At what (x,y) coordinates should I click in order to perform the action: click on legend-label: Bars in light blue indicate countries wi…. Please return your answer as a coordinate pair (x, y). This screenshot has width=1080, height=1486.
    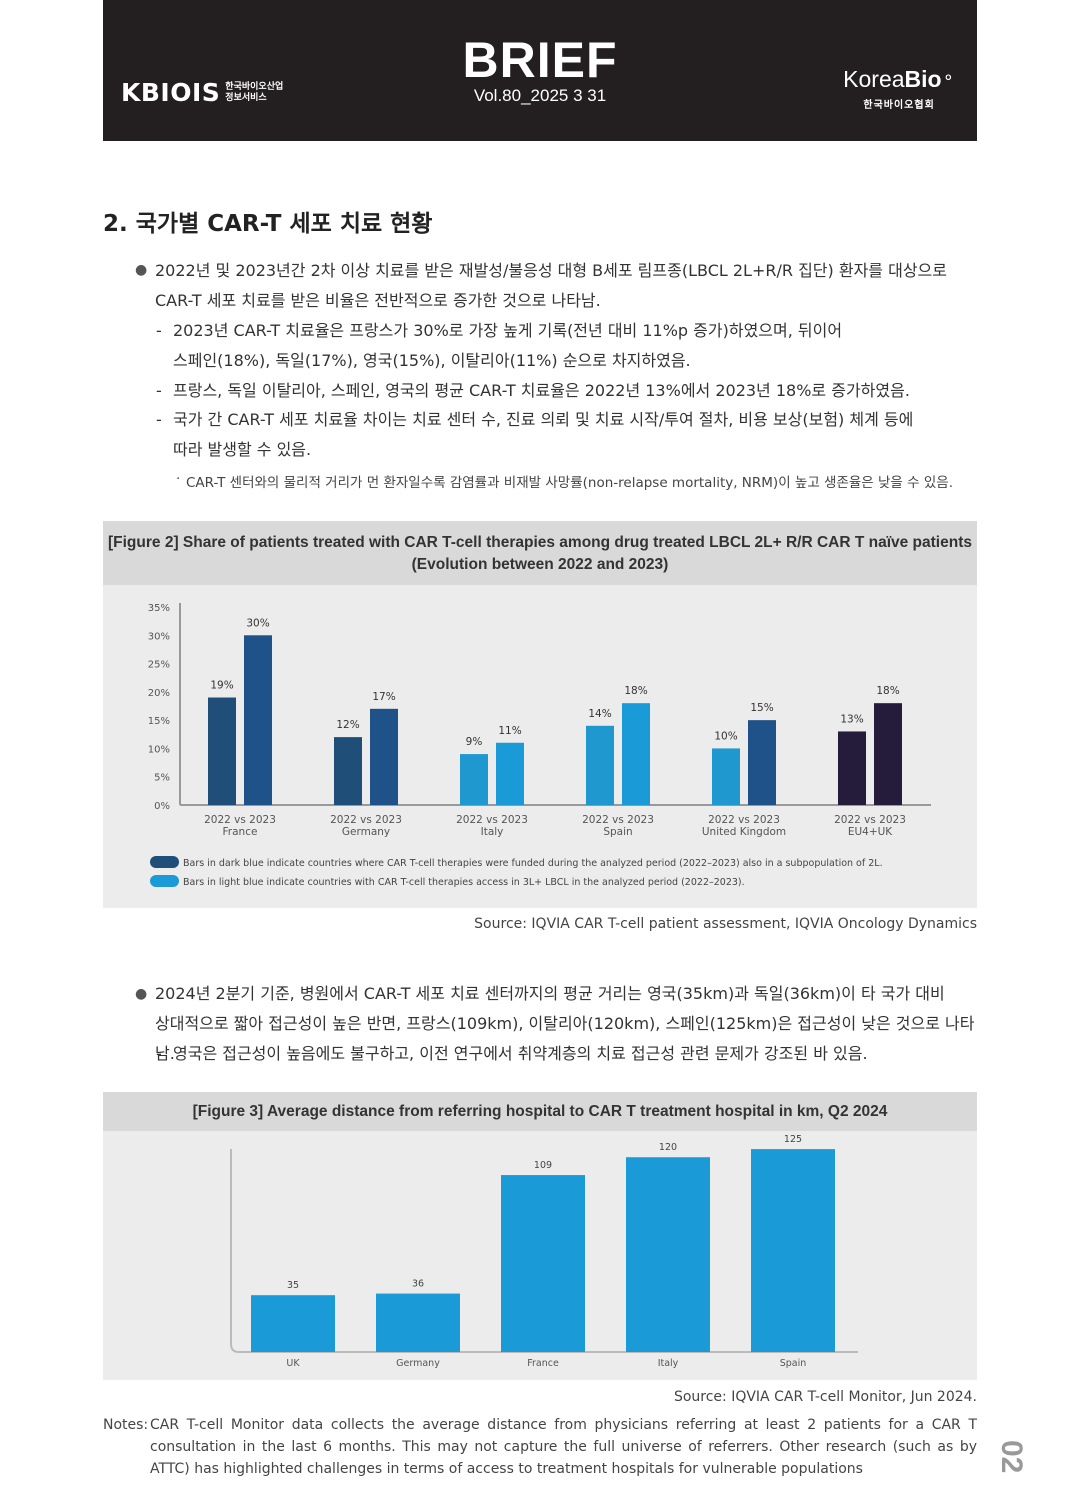
    Looking at the image, I should click on (464, 882).